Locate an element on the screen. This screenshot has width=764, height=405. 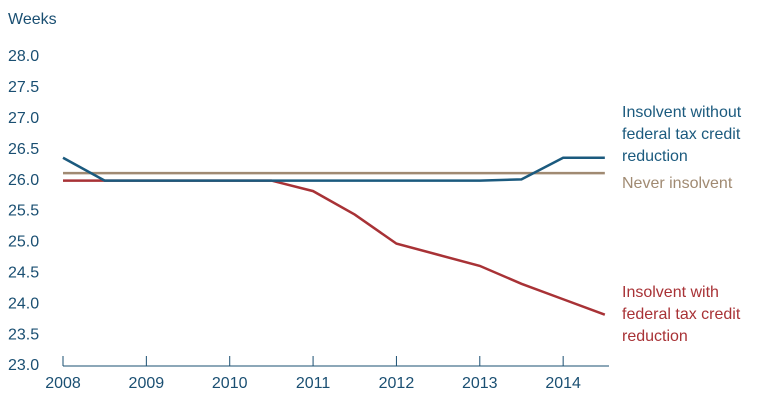
x-tick-label: 2010 is located at coordinates (230, 383).